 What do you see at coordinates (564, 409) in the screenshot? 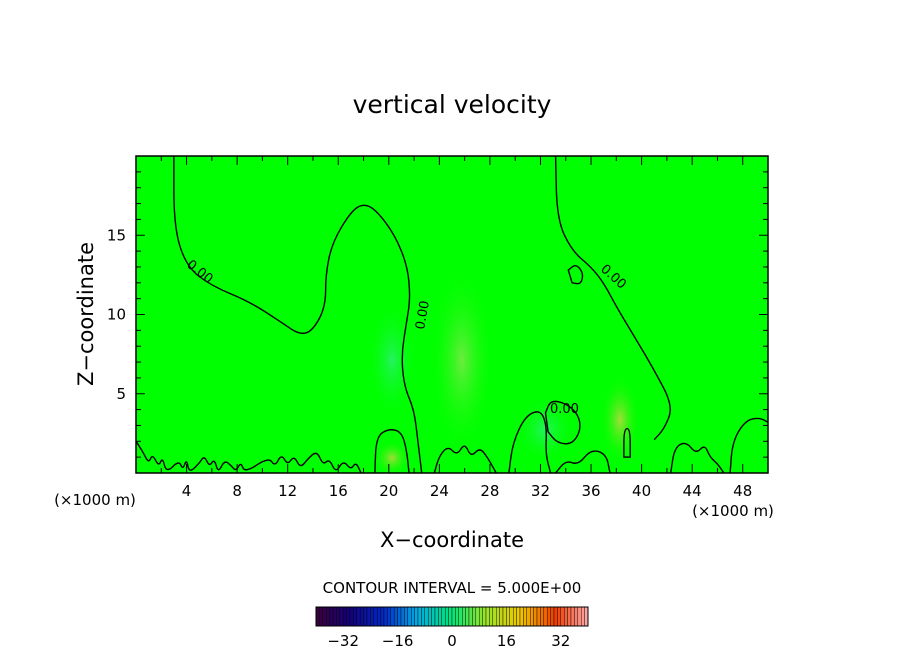
I see `contour-label: 0.00` at bounding box center [564, 409].